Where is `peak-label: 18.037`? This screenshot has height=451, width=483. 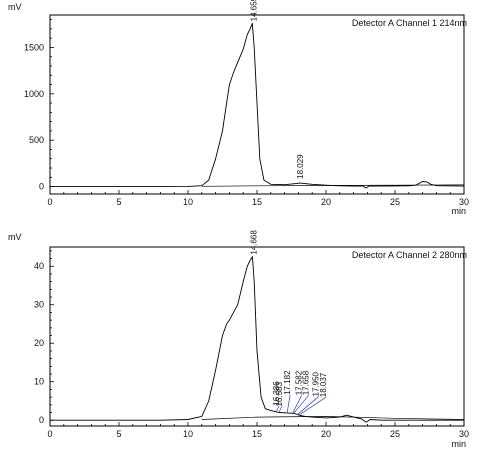
peak-label: 18.037 is located at coordinates (323, 384).